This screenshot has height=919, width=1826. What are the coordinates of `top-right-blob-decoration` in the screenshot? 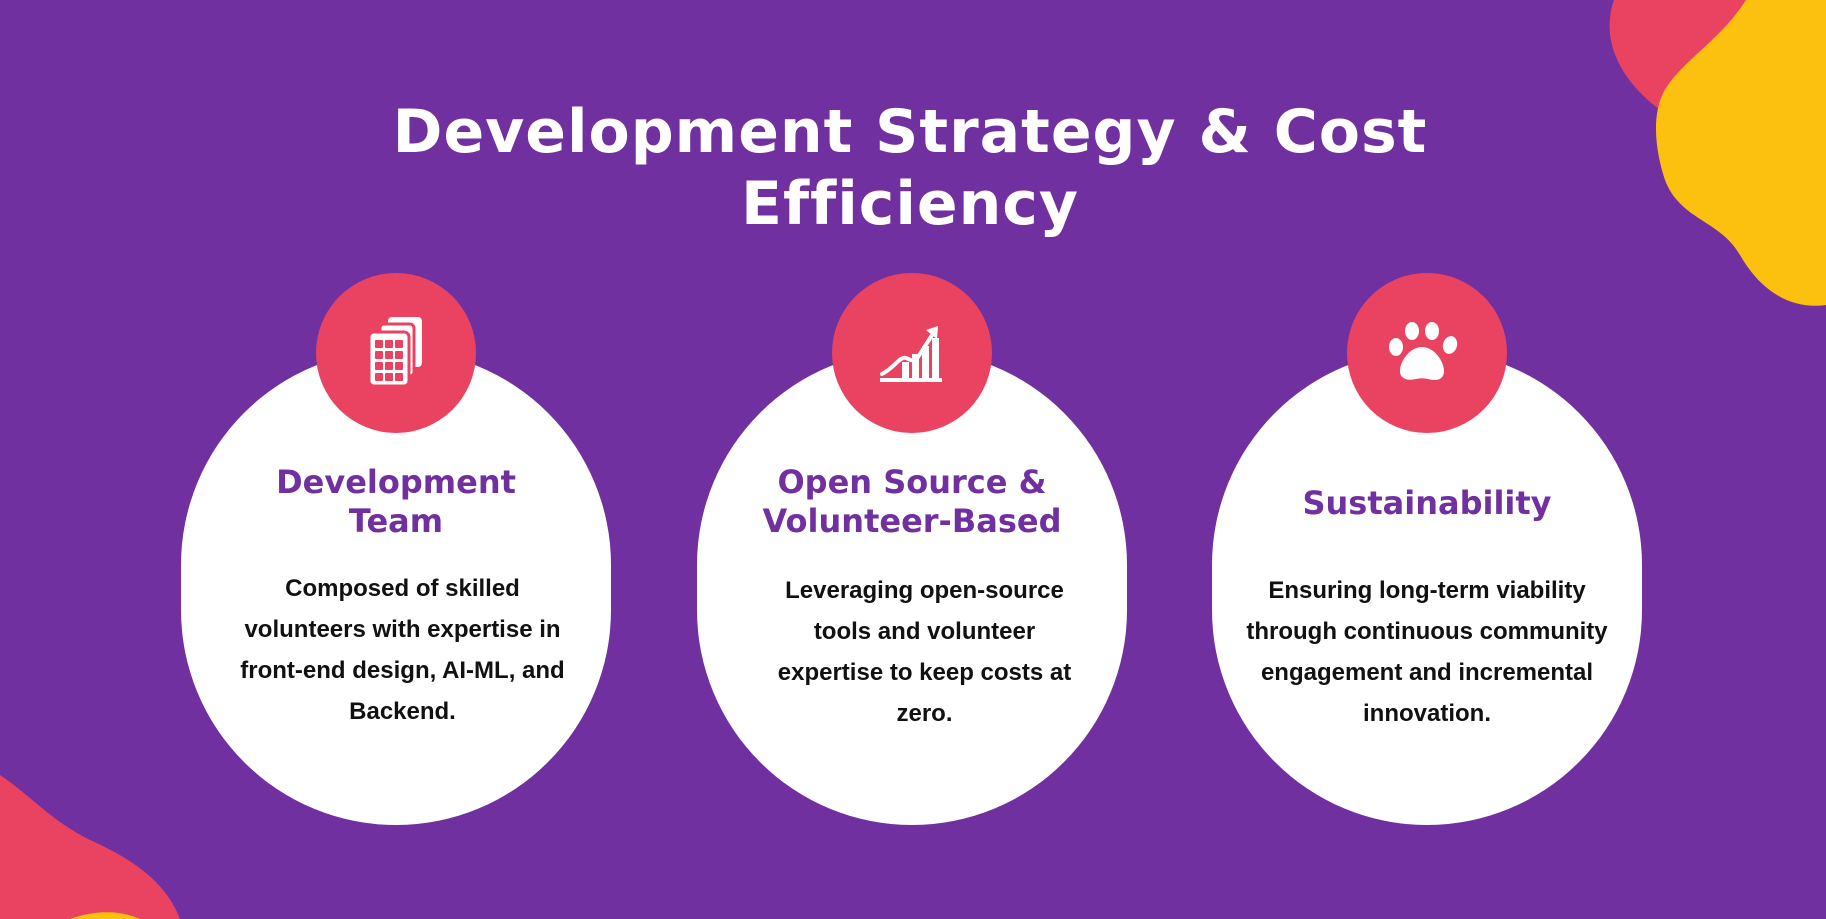 It's located at (1717, 153).